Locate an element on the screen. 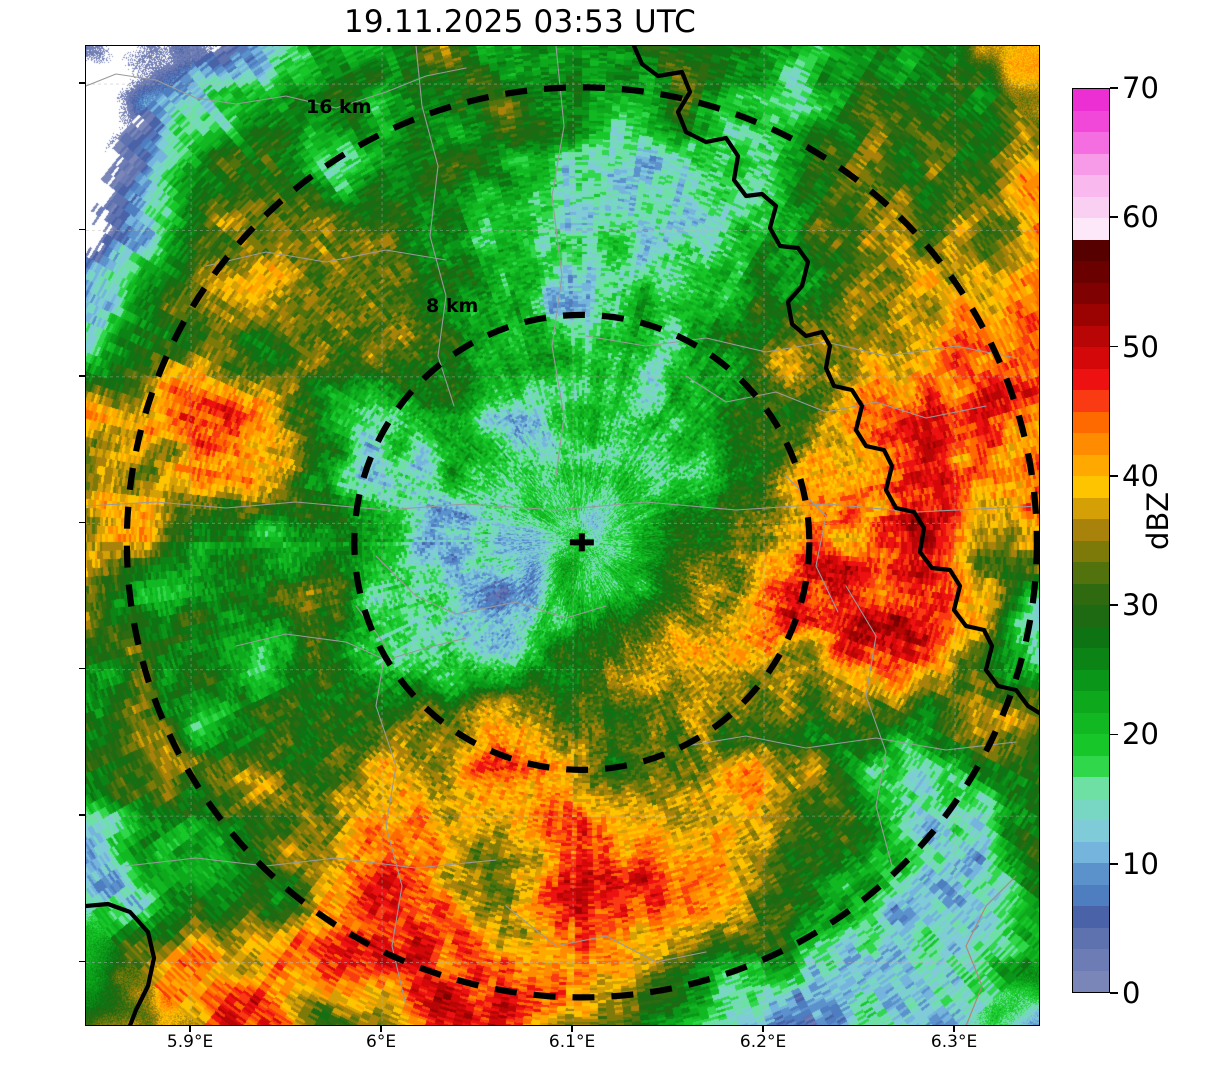 This screenshot has height=1069, width=1207. range-ring-label-8km: 8 km is located at coordinates (452, 306).